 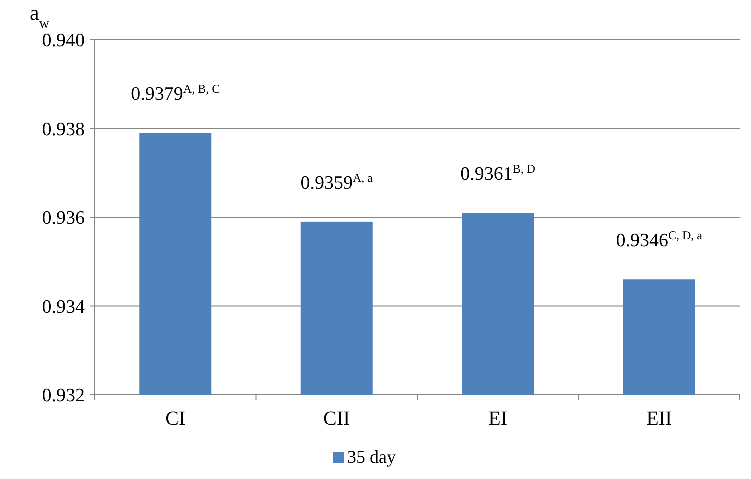 I want to click on y-tick-label: 0.936, so click(x=63, y=219).